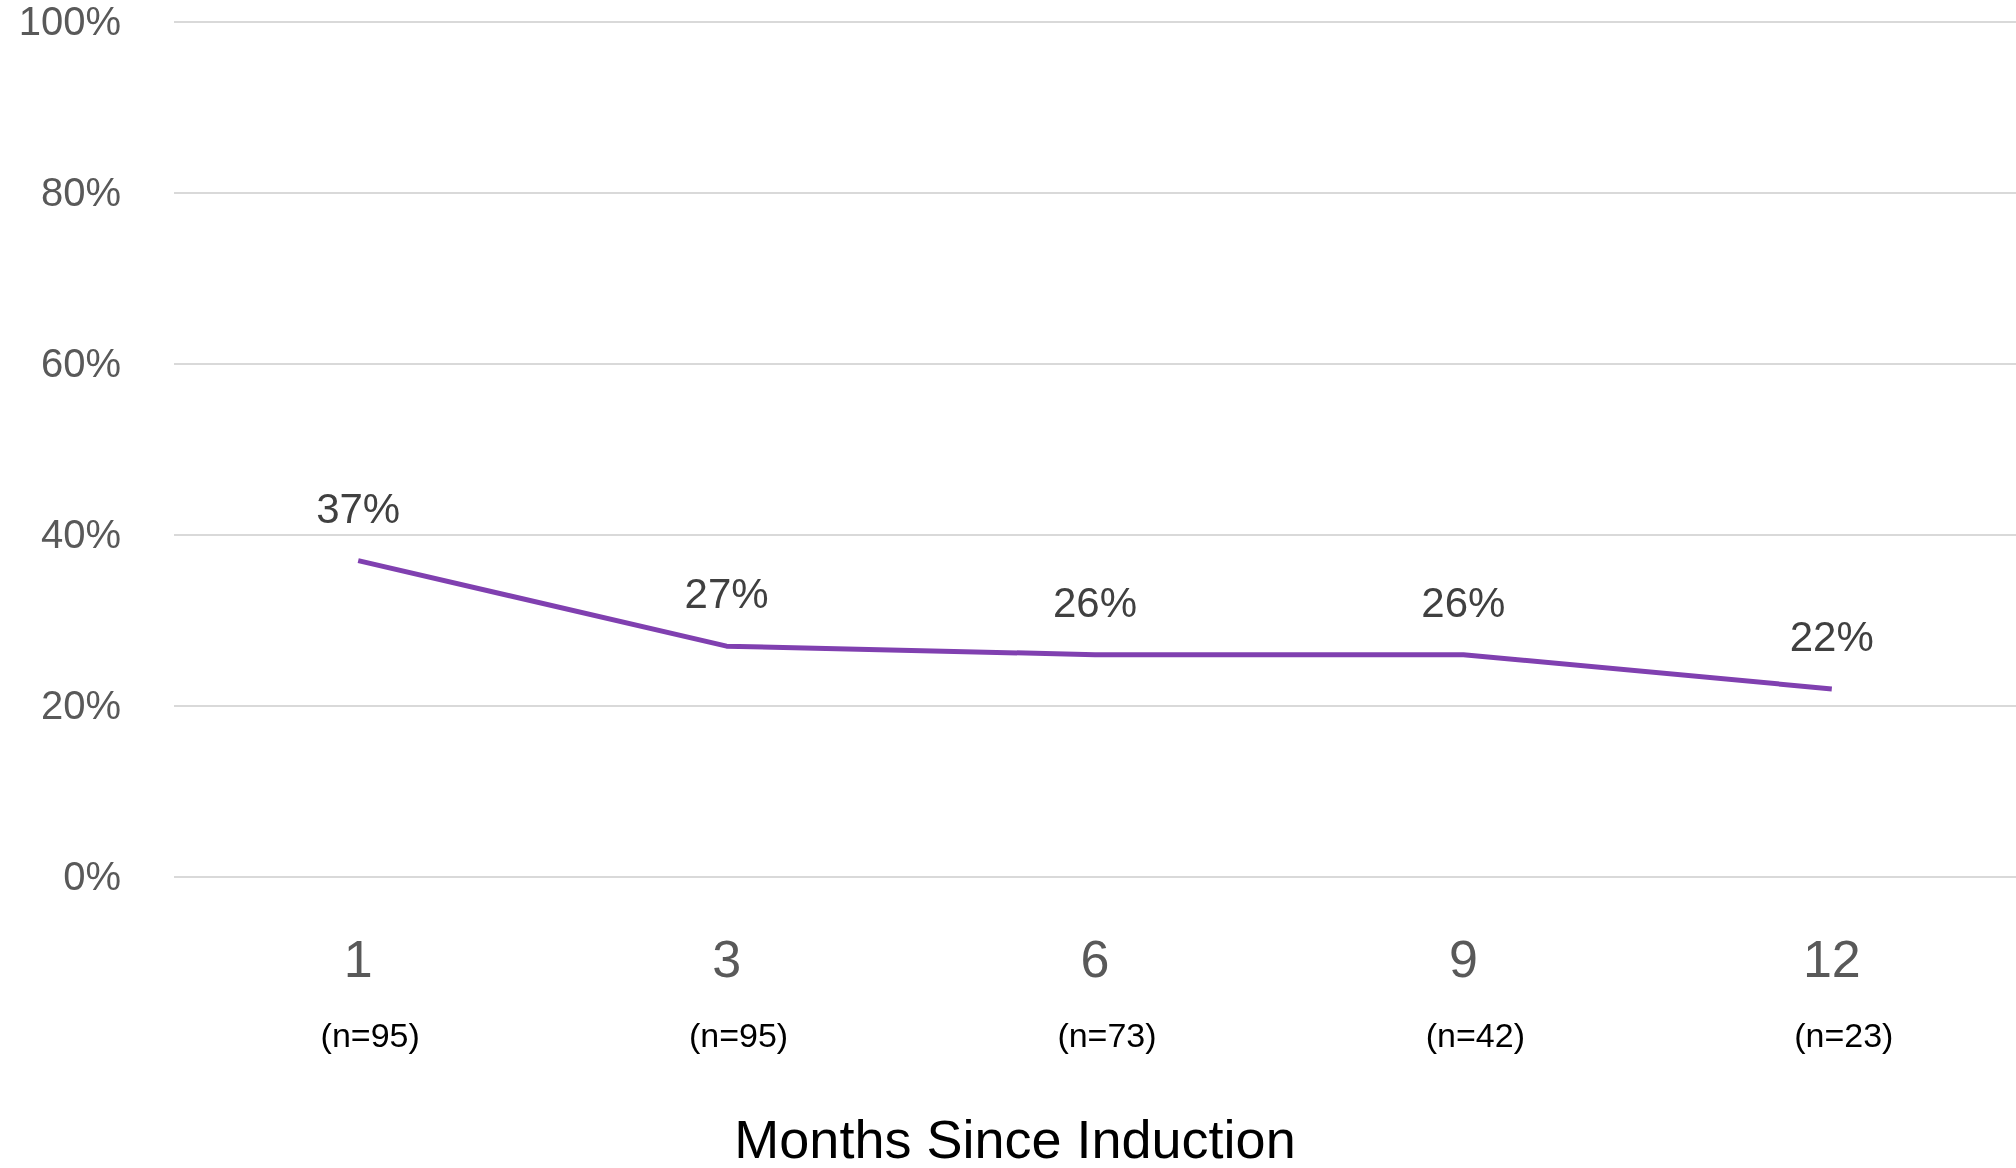  Describe the element at coordinates (726, 594) in the screenshot. I see `text: 27%` at that location.